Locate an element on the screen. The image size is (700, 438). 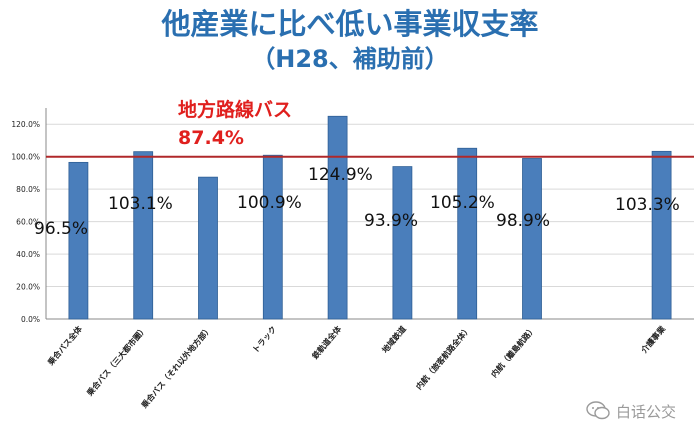
y-tick-label: 120.0% is located at coordinates (25, 124).